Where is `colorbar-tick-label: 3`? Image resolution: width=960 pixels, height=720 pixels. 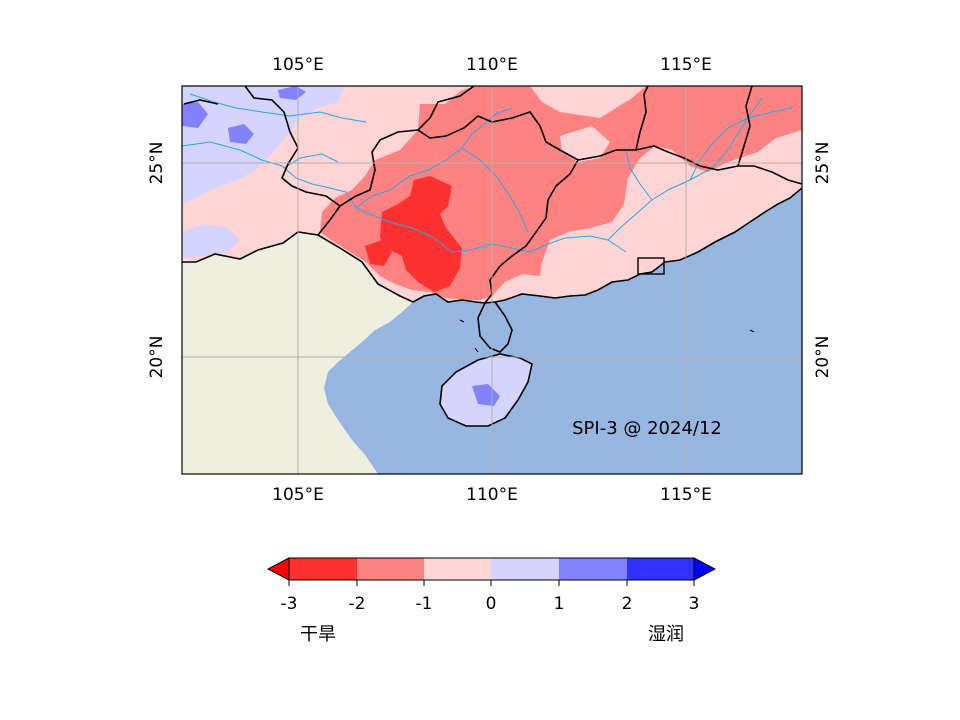 colorbar-tick-label: 3 is located at coordinates (694, 604).